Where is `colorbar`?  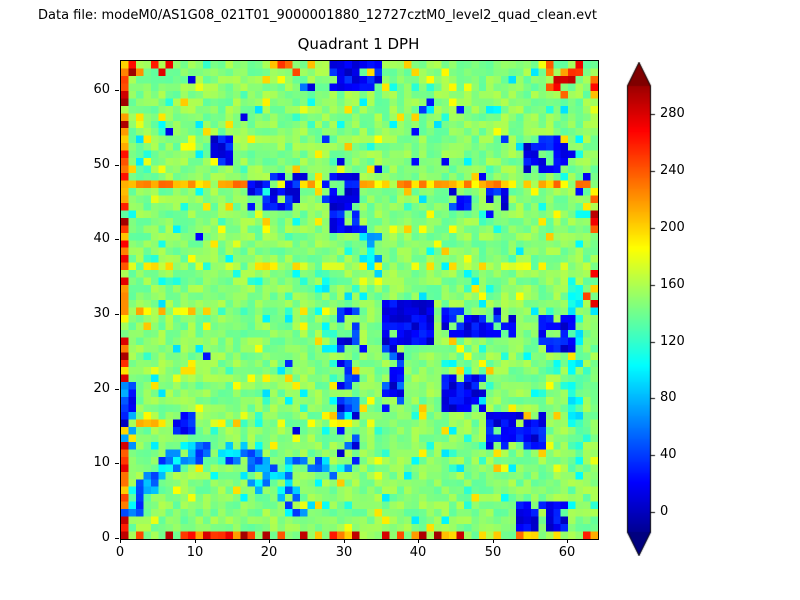 colorbar is located at coordinates (641, 309).